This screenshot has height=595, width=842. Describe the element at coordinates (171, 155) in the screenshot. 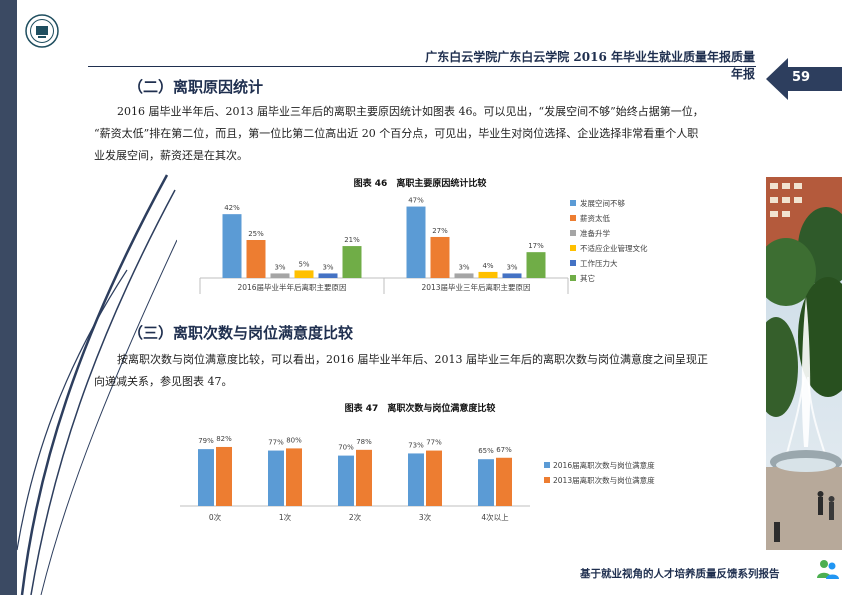

I see `paragraph-line: 业发展空间，薪资还是在其次。` at that location.